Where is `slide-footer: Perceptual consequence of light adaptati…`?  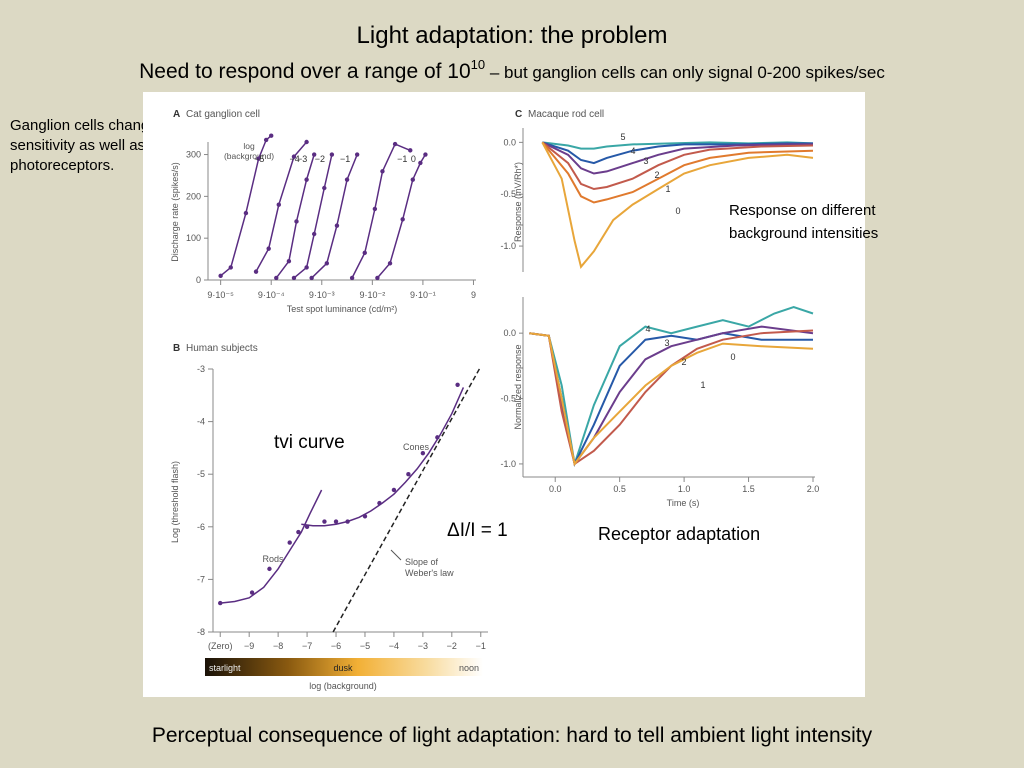
slide-footer: Perceptual consequence of light adaptati… is located at coordinates (512, 735).